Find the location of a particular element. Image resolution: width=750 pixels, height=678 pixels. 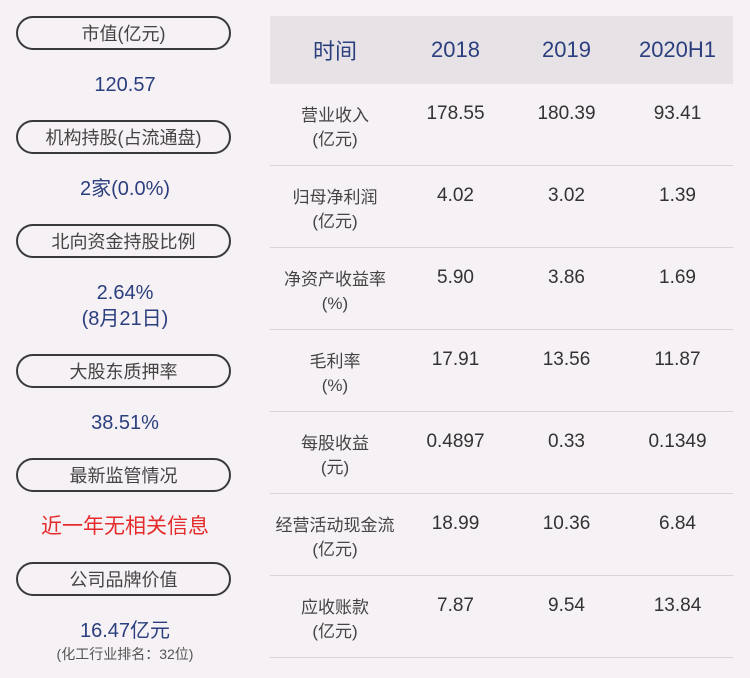

table-row: 经营活动现金流 (亿元) 18.99 10.36 6.84 is located at coordinates (501, 535).